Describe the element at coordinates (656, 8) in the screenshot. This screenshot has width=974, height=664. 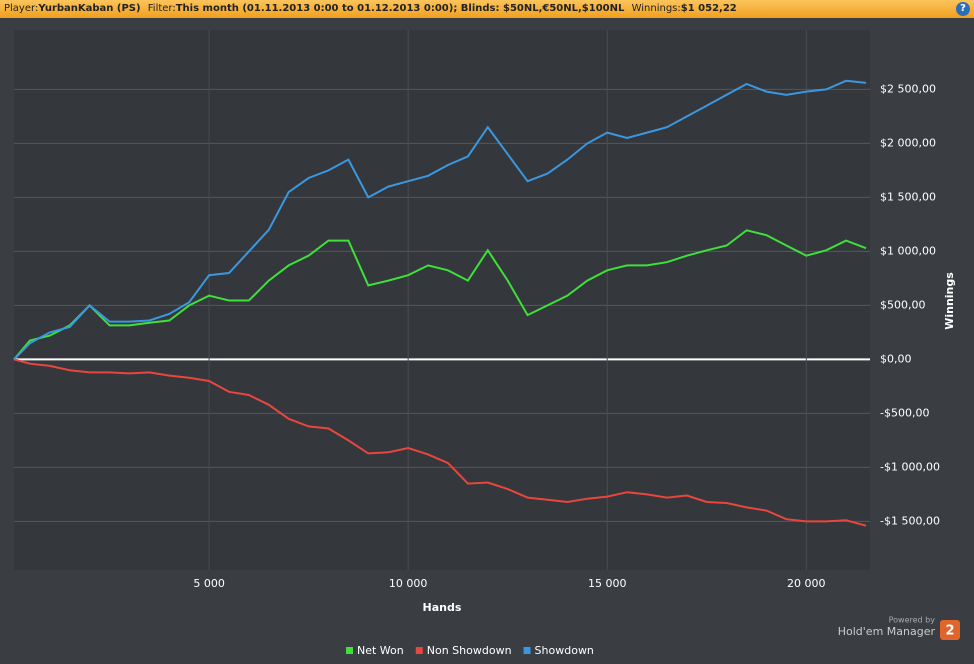
I see `label: Winnings:` at that location.